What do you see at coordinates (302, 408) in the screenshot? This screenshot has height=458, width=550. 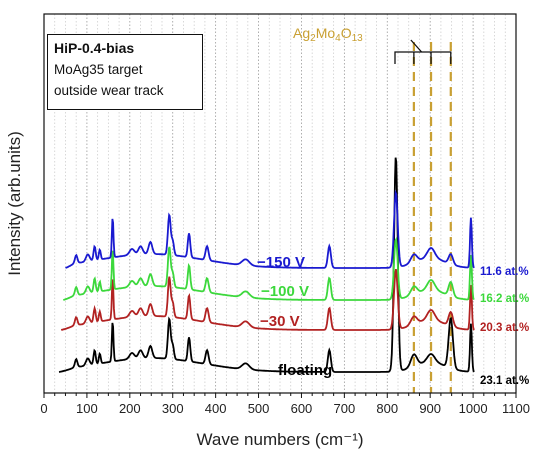 I see `x-tick-label: 600` at bounding box center [302, 408].